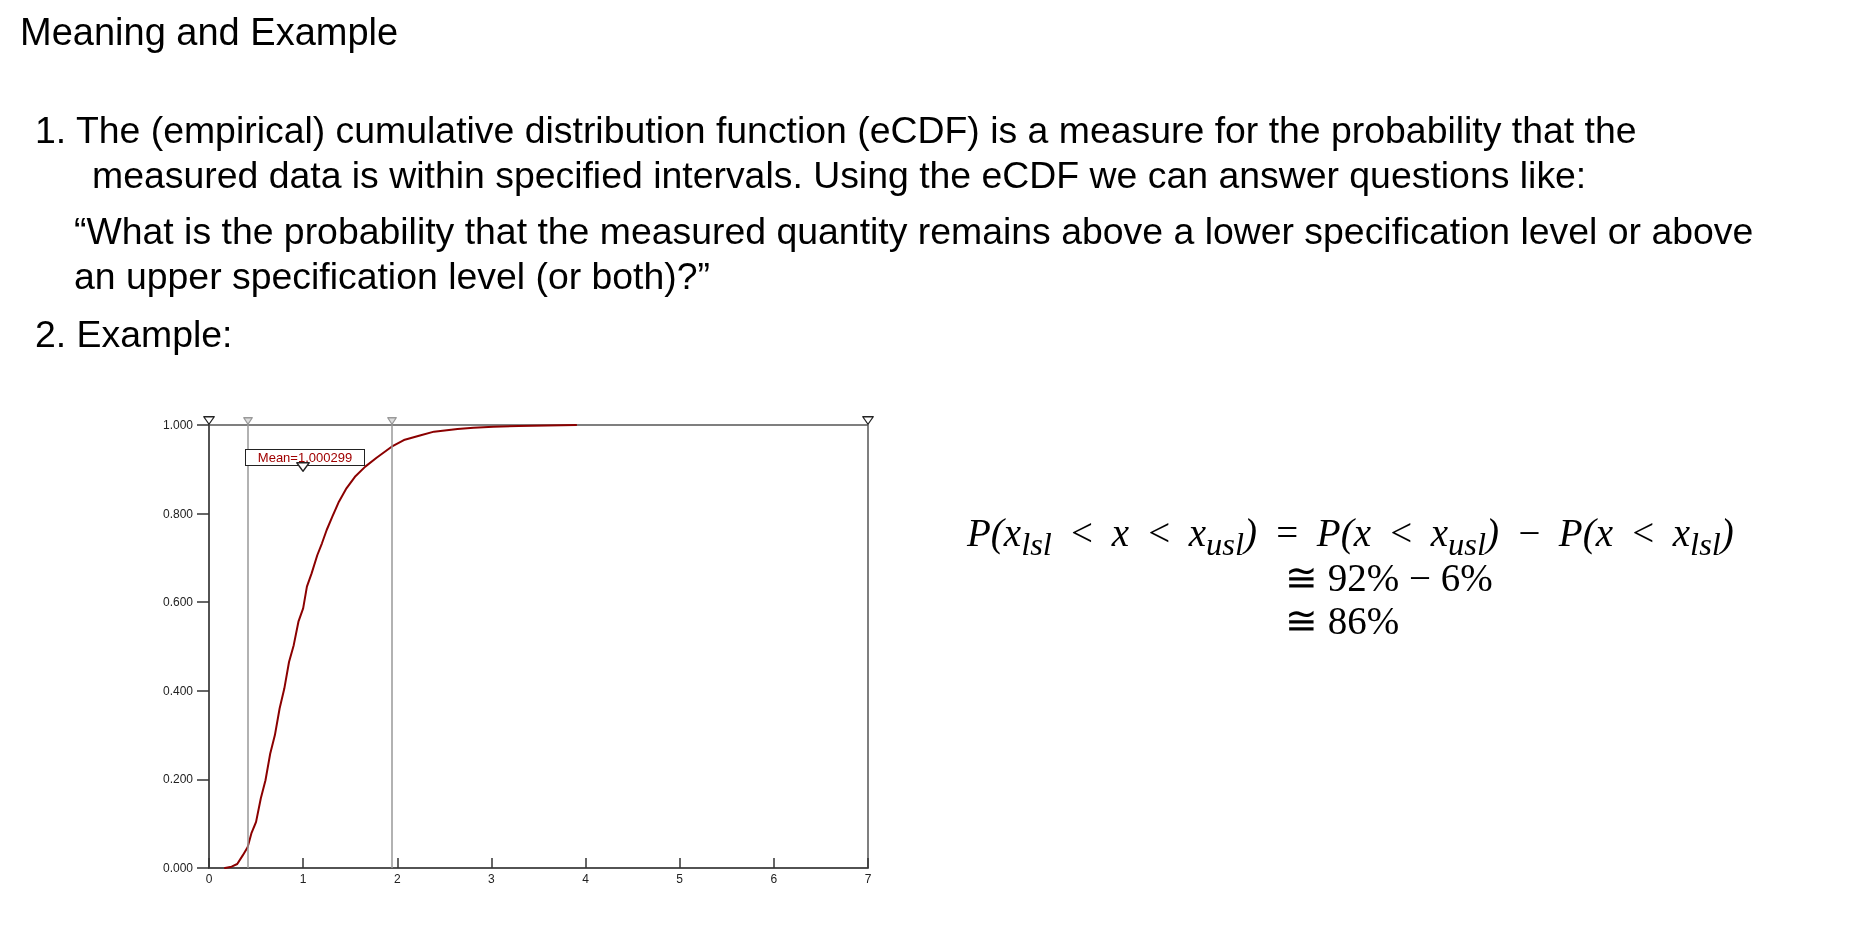 This screenshot has height=942, width=1849. I want to click on x-tick-label: 6, so click(774, 879).